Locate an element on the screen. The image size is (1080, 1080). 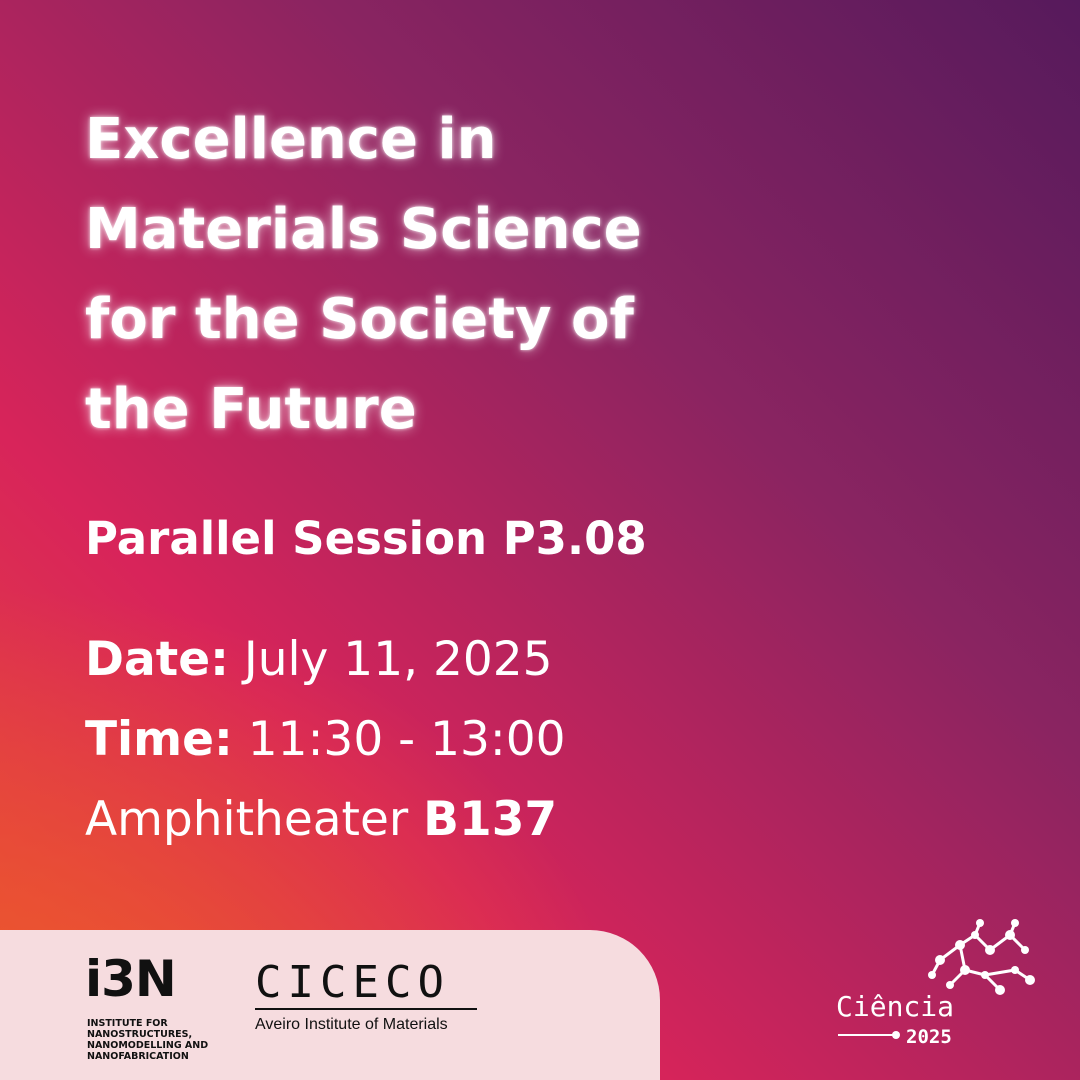
title-line: Materials Science is located at coordinates (363, 229).